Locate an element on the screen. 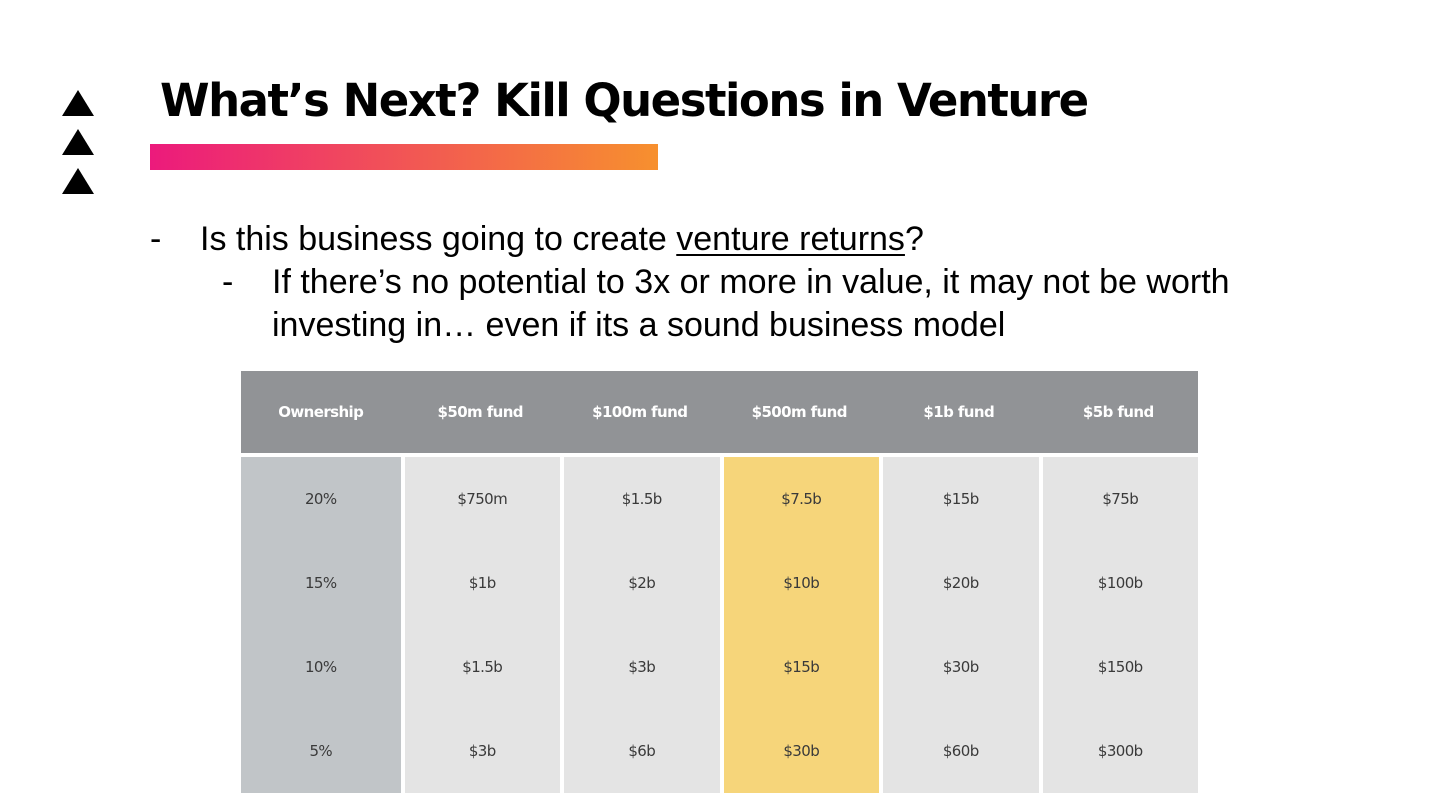 This screenshot has height=810, width=1440. table-cell: $75b is located at coordinates (1118, 499).